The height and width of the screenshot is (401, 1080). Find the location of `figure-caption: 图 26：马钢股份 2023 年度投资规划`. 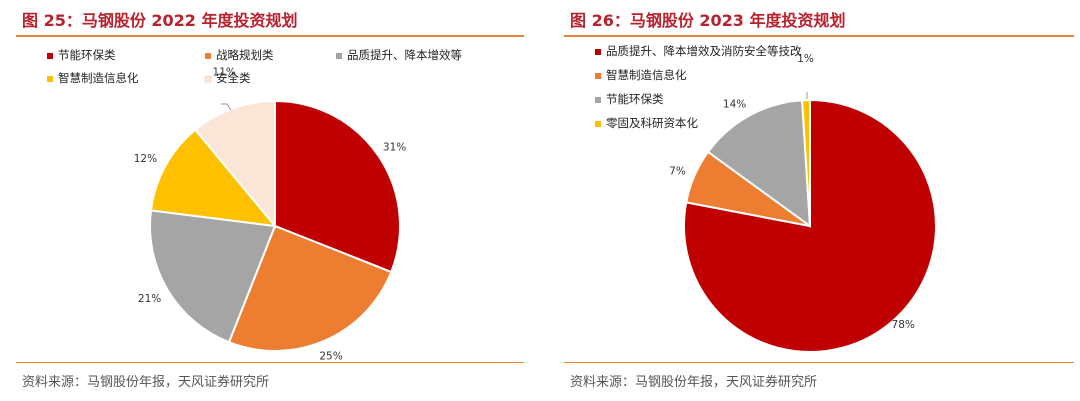

figure-caption: 图 26：马钢股份 2023 年度投资规划 is located at coordinates (708, 20).